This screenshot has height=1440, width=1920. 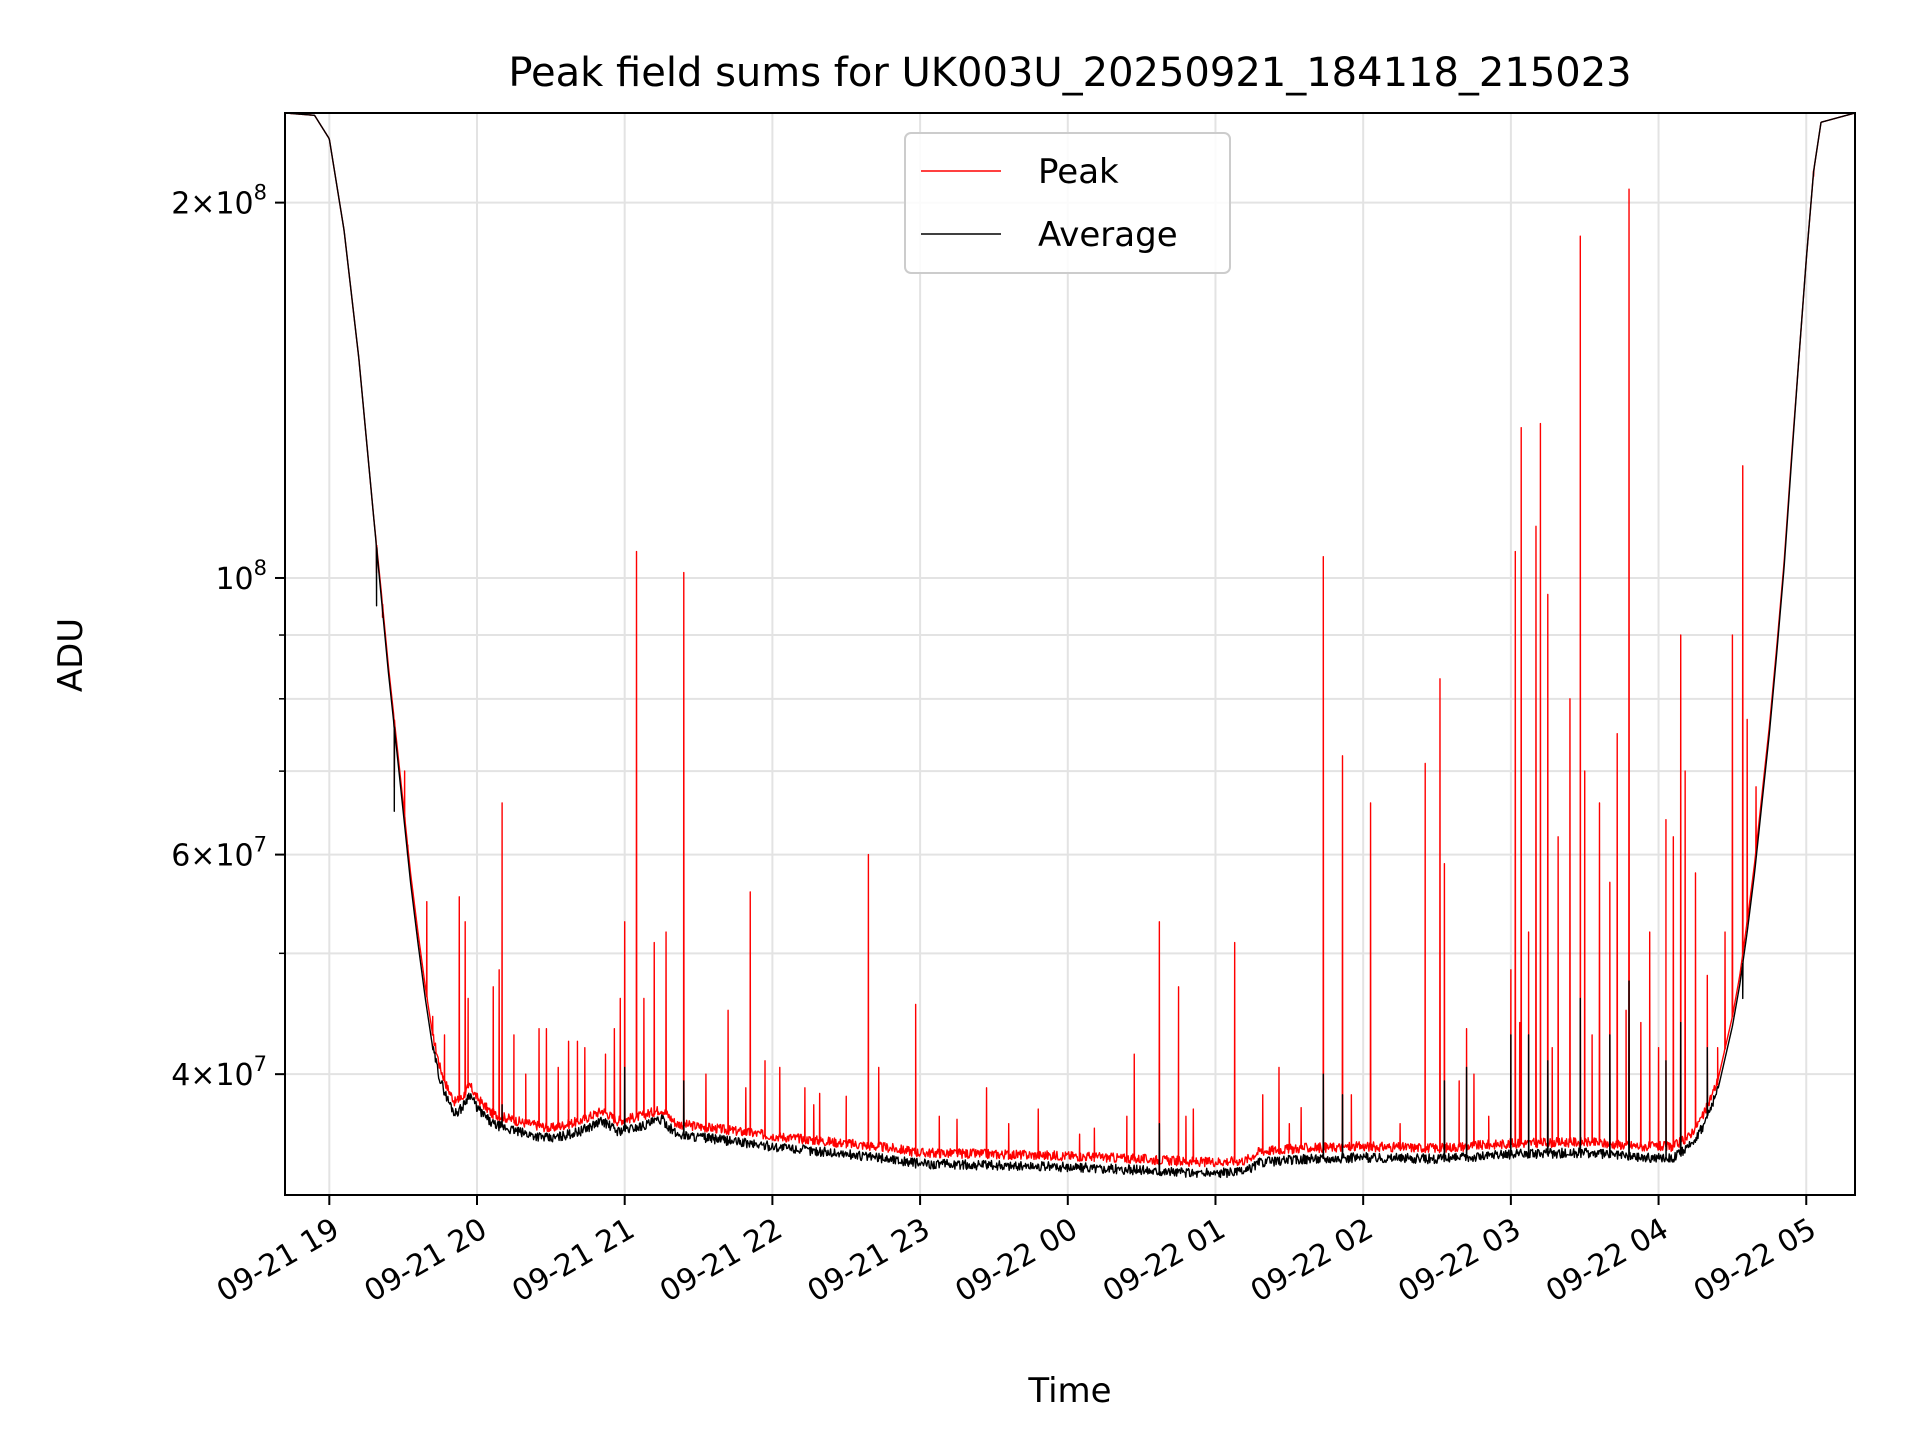 What do you see at coordinates (1078, 172) in the screenshot?
I see `legend-label-peak: Peak` at bounding box center [1078, 172].